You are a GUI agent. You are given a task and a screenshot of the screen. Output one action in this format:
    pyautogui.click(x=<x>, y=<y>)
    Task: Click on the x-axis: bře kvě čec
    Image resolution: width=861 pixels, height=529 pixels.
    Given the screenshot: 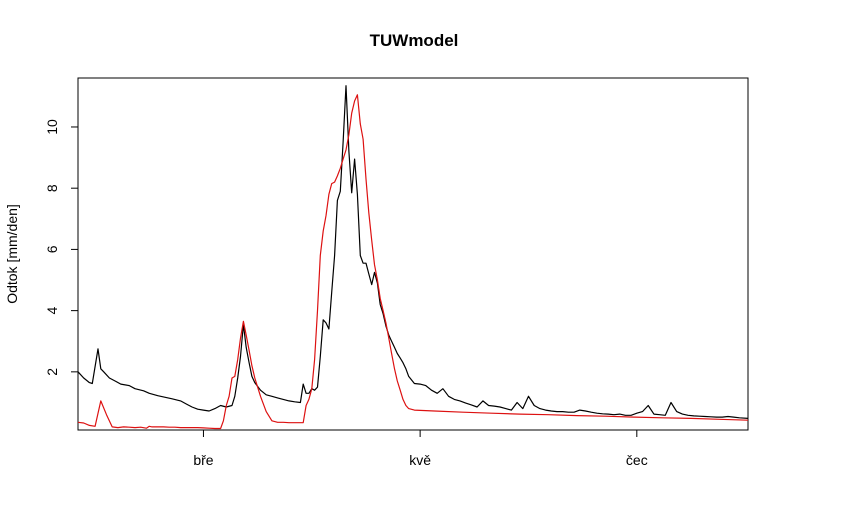 What is the action you would take?
    pyautogui.click(x=420, y=449)
    